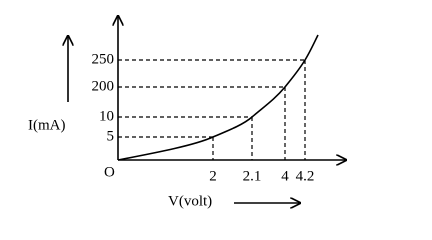 Image resolution: width=432 pixels, height=240 pixels. What do you see at coordinates (106, 116) in the screenshot?
I see `y-tick-label: 10` at bounding box center [106, 116].